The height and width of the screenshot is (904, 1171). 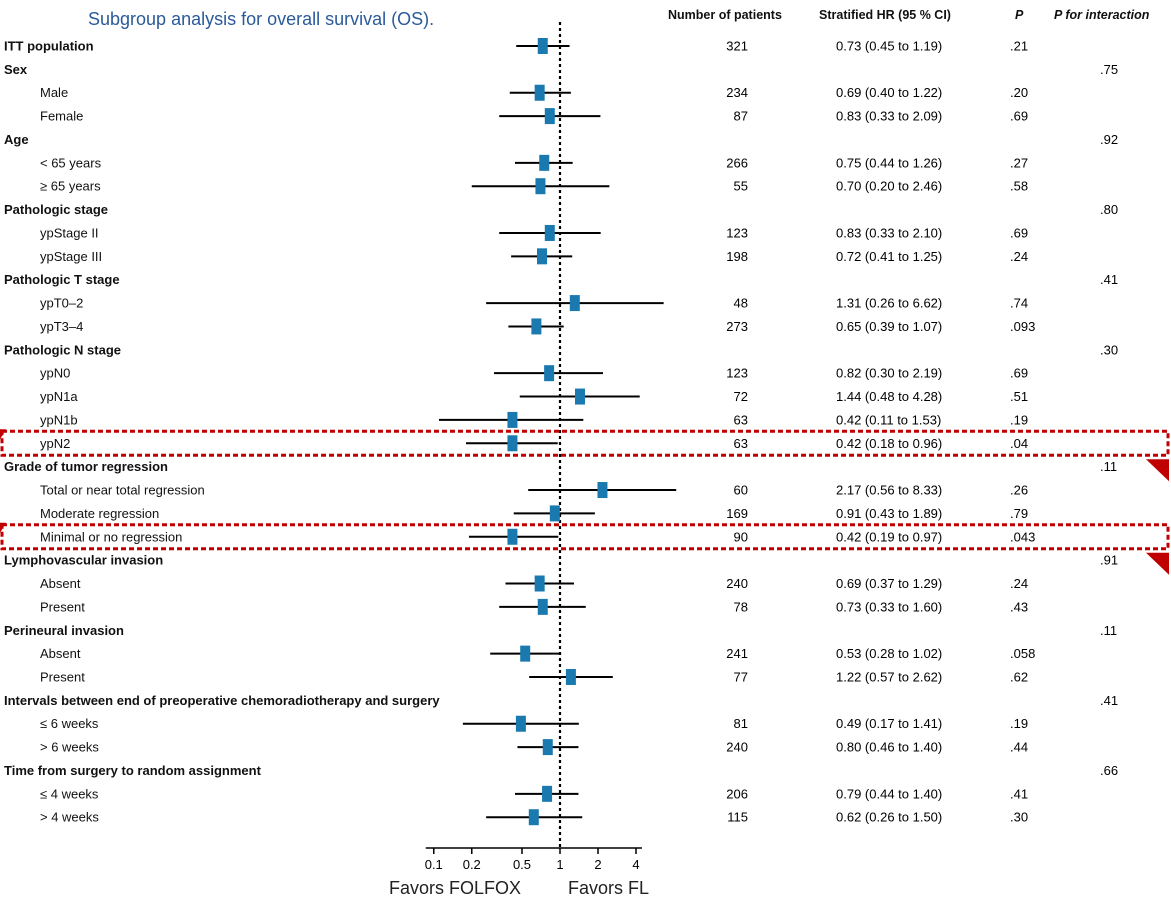 I want to click on hr-ci-value: 2.17 (0.56 to 8.33), so click(x=889, y=490).